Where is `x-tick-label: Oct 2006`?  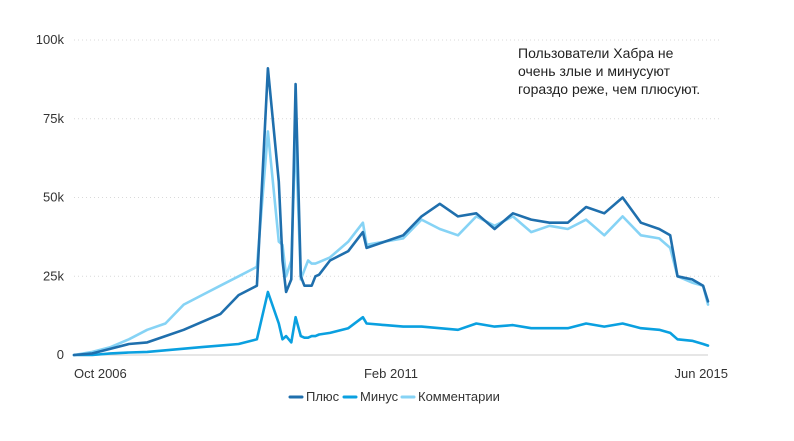
x-tick-label: Oct 2006 is located at coordinates (100, 373).